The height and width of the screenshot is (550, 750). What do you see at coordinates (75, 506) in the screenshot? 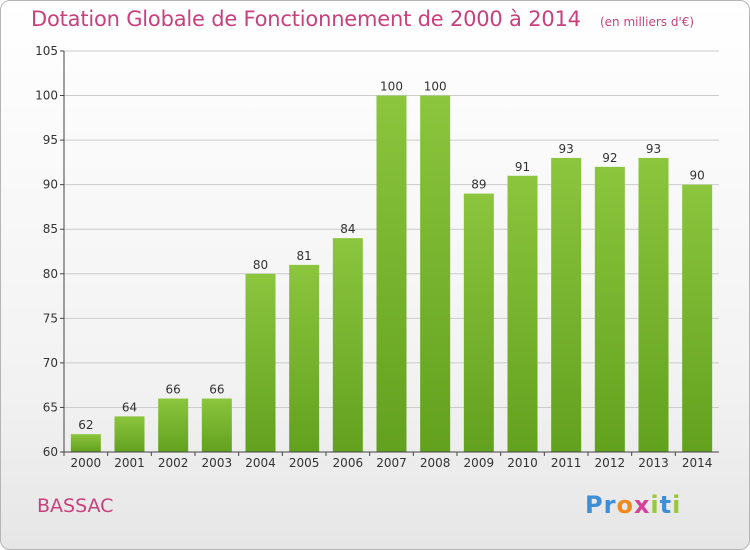
I see `place-name: BASSAC` at bounding box center [75, 506].